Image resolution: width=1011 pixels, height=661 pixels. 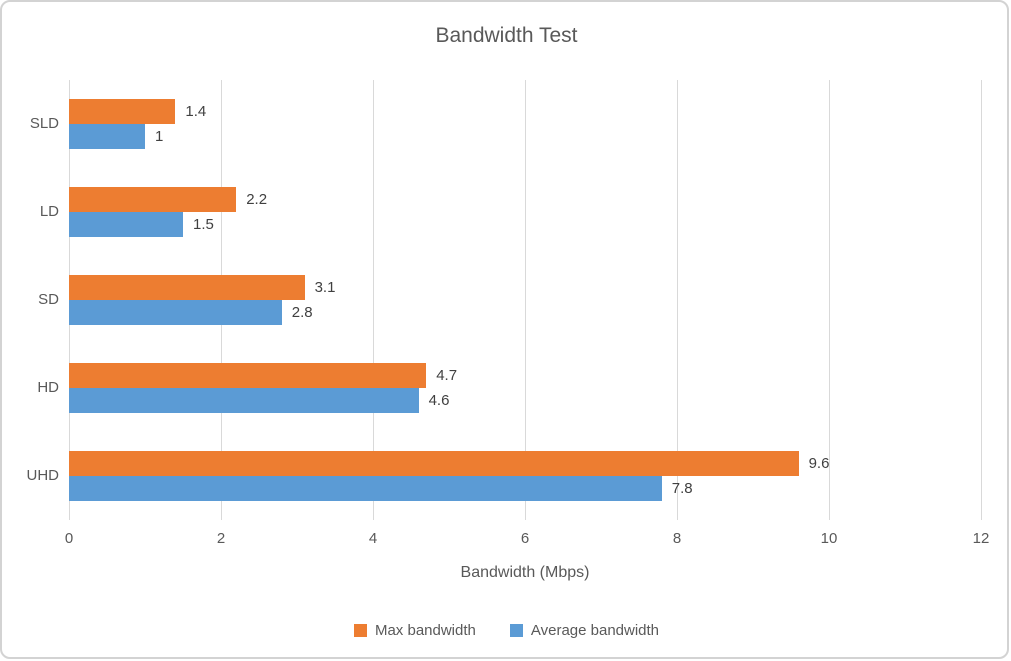 What do you see at coordinates (360, 630) in the screenshot?
I see `max-bandwidth-swatch-icon` at bounding box center [360, 630].